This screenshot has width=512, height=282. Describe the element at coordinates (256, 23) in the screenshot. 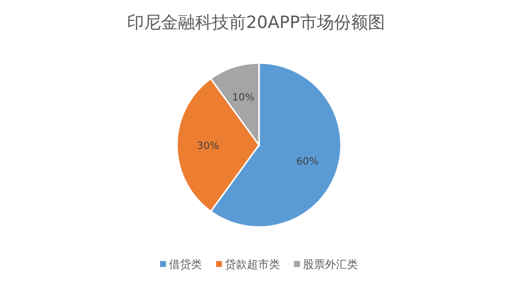

I see `title: 印尼金融科技前20APP市场份额图` at that location.